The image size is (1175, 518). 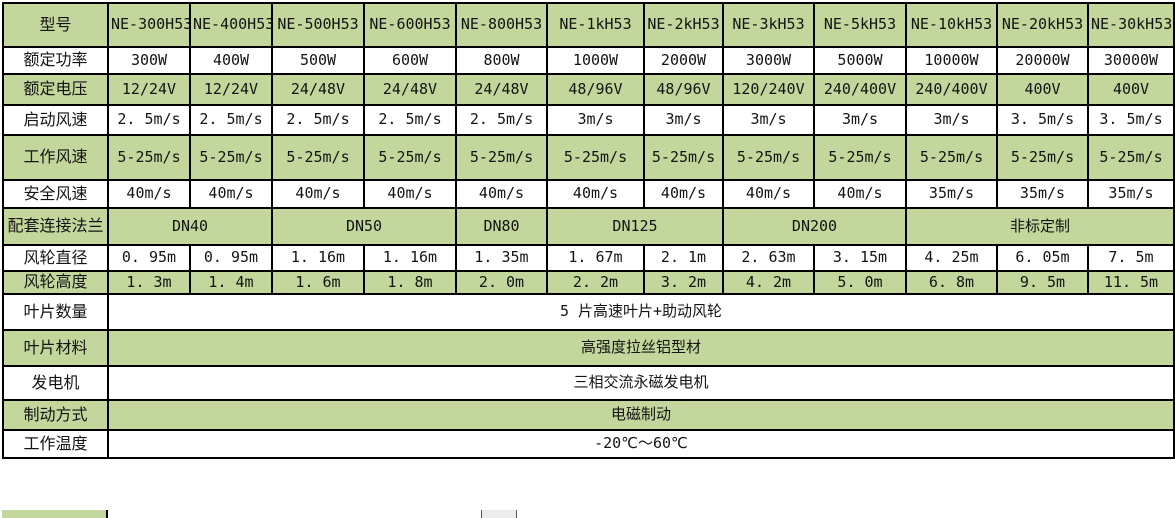 What do you see at coordinates (55, 60) in the screenshot?
I see `row-label-r1: 额定功率` at bounding box center [55, 60].